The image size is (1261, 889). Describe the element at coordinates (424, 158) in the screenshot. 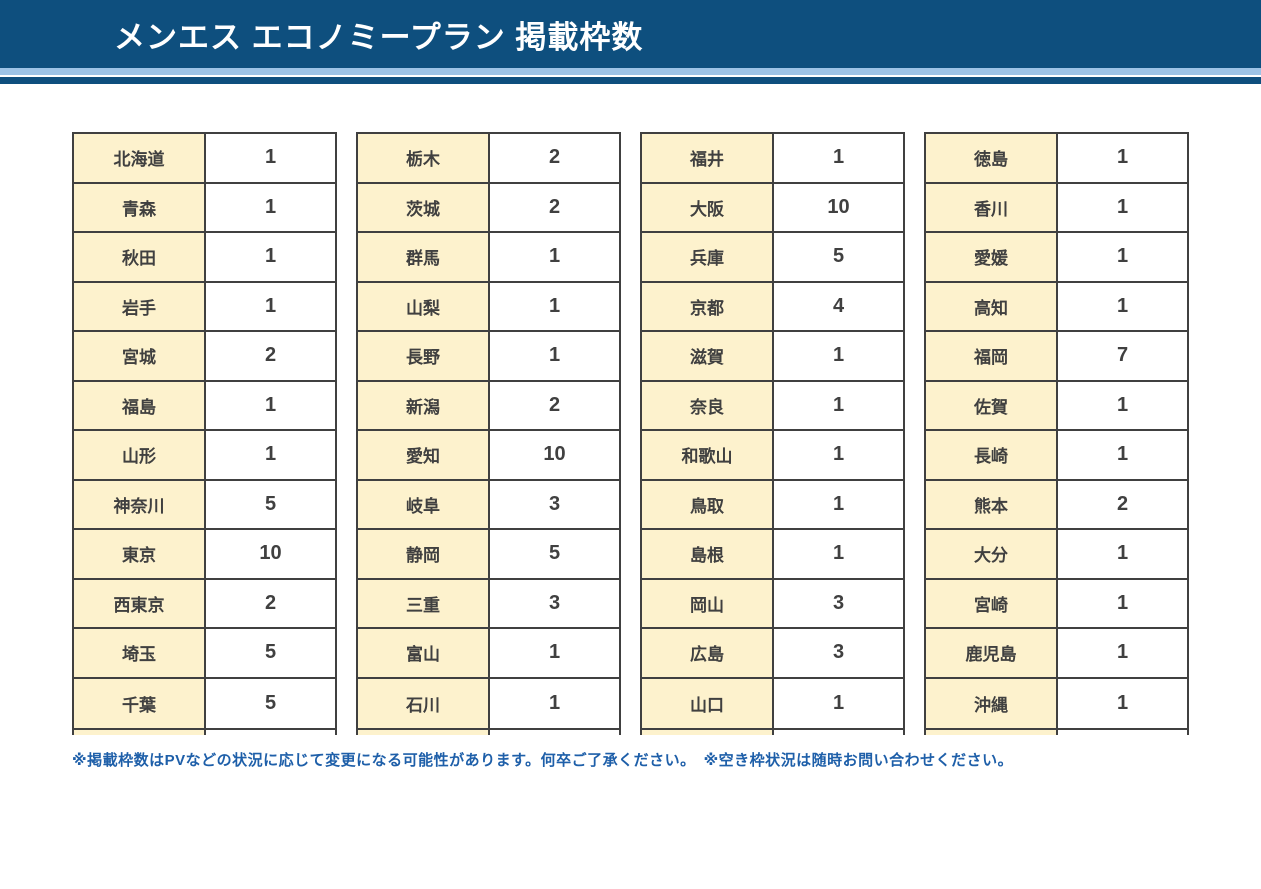

I see `prefecture-name-cell: 栃木` at that location.